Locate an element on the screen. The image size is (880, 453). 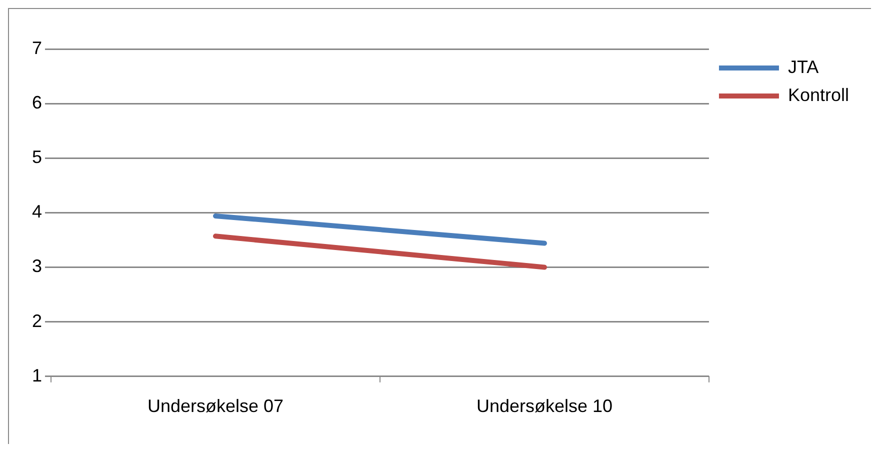
legend-label: Kontroll is located at coordinates (818, 94).